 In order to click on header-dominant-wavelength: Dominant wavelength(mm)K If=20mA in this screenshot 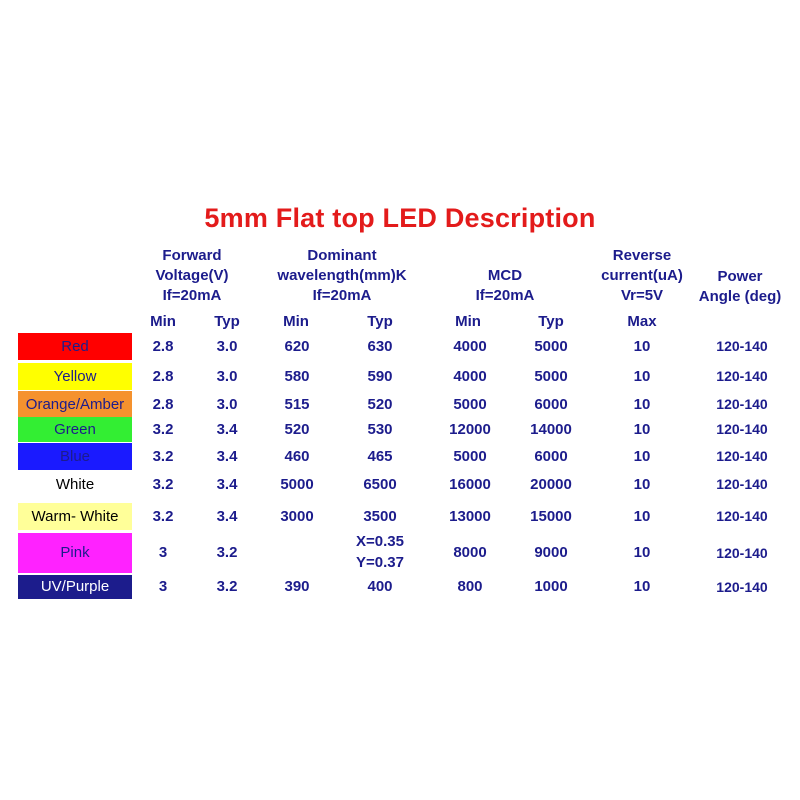, I will do `click(342, 276)`.